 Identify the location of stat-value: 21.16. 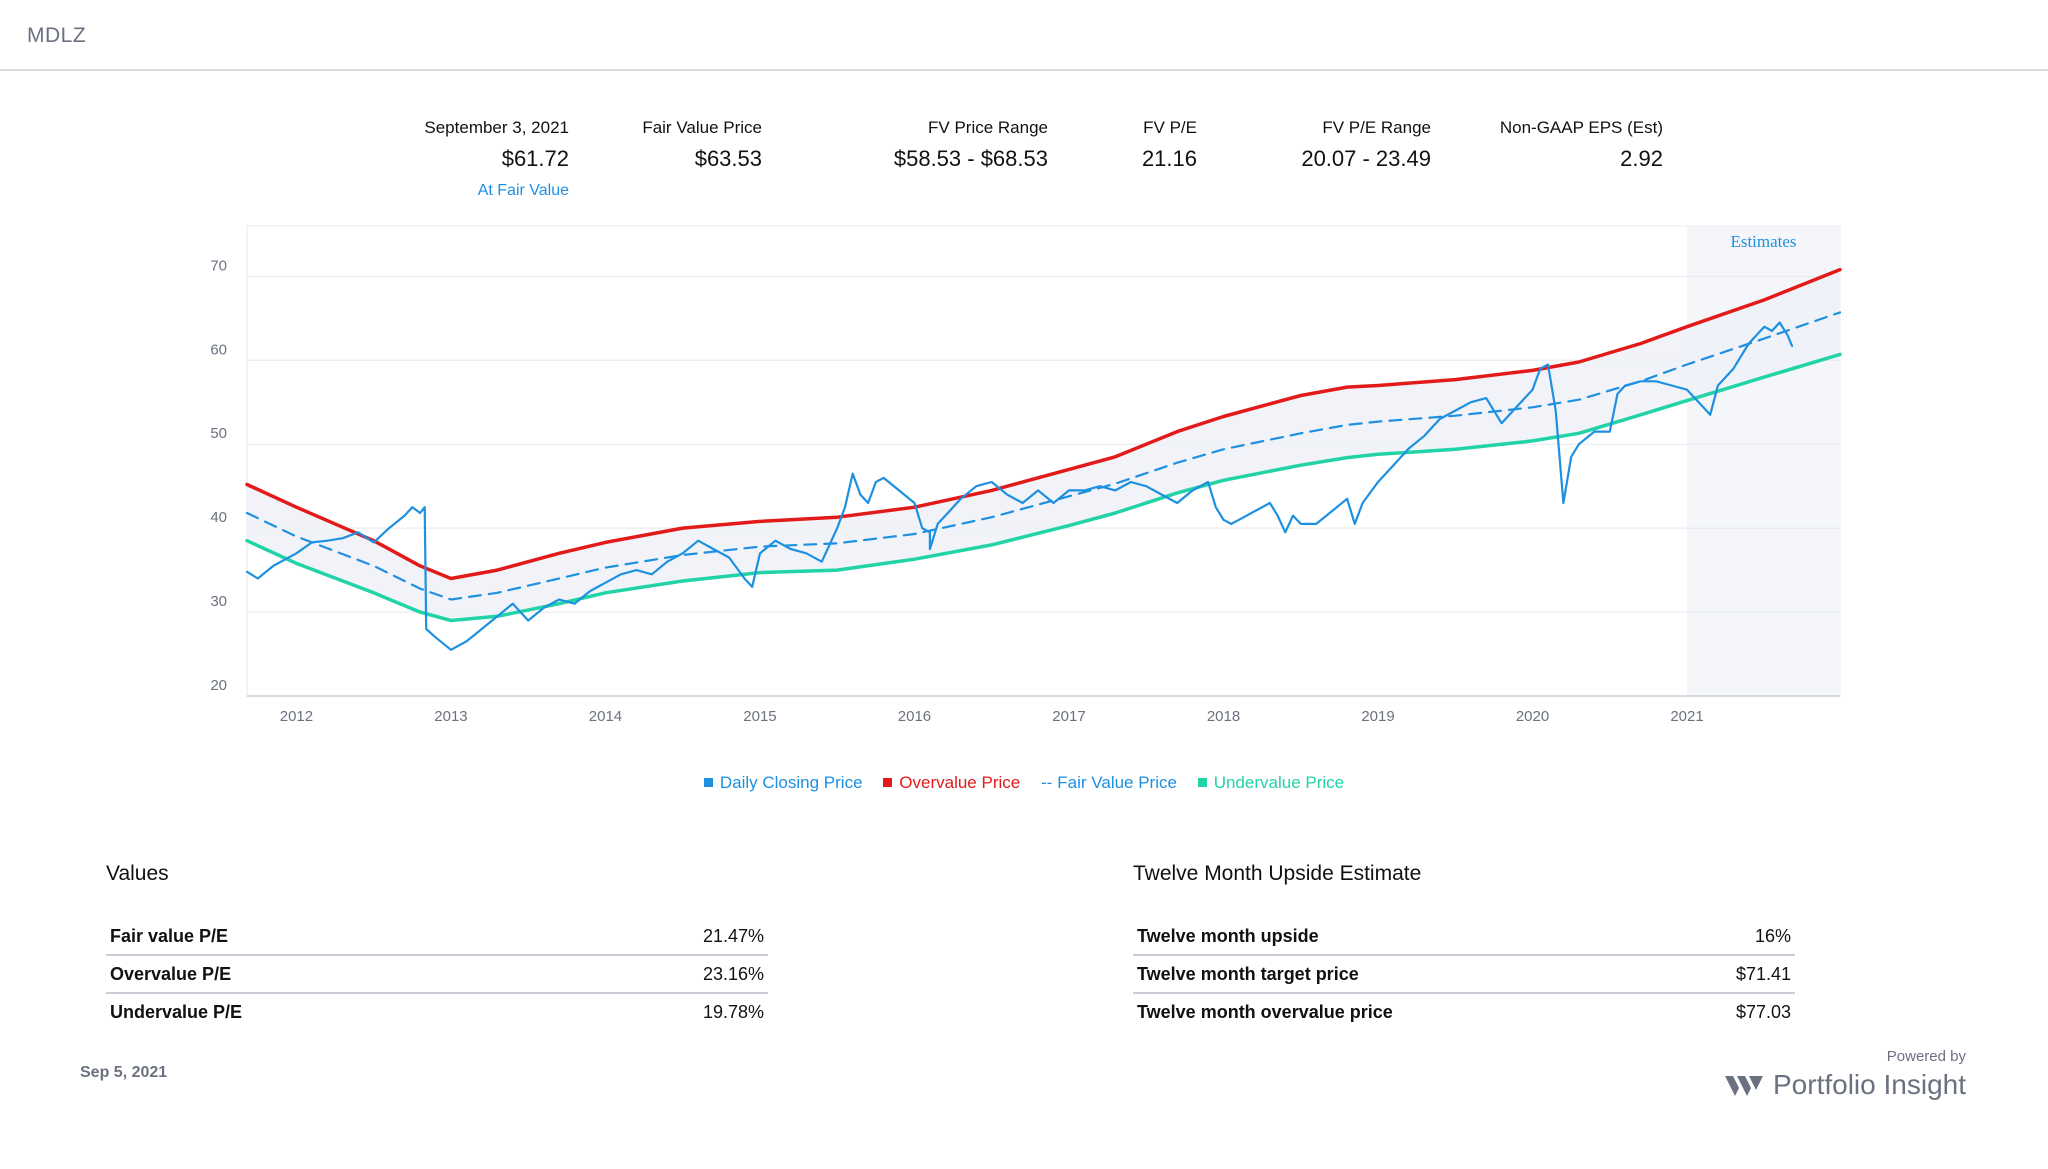
(1169, 158).